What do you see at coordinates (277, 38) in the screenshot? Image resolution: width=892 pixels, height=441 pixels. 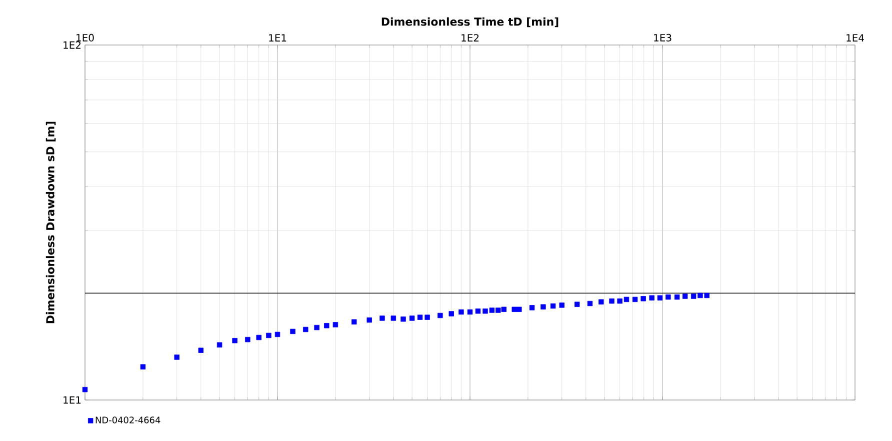 I see `x-tick-label: 1E1` at bounding box center [277, 38].